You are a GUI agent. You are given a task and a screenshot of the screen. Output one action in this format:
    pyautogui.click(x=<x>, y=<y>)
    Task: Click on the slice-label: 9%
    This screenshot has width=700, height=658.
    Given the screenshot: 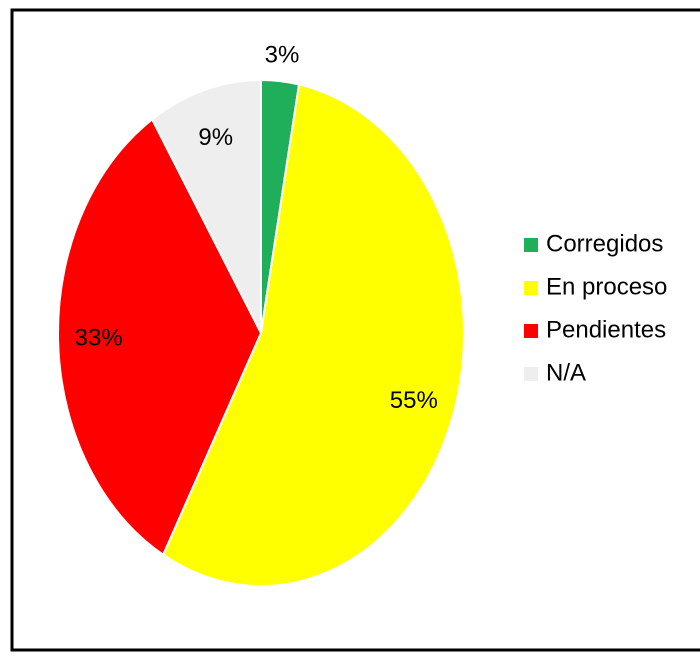 What is the action you would take?
    pyautogui.click(x=215, y=137)
    